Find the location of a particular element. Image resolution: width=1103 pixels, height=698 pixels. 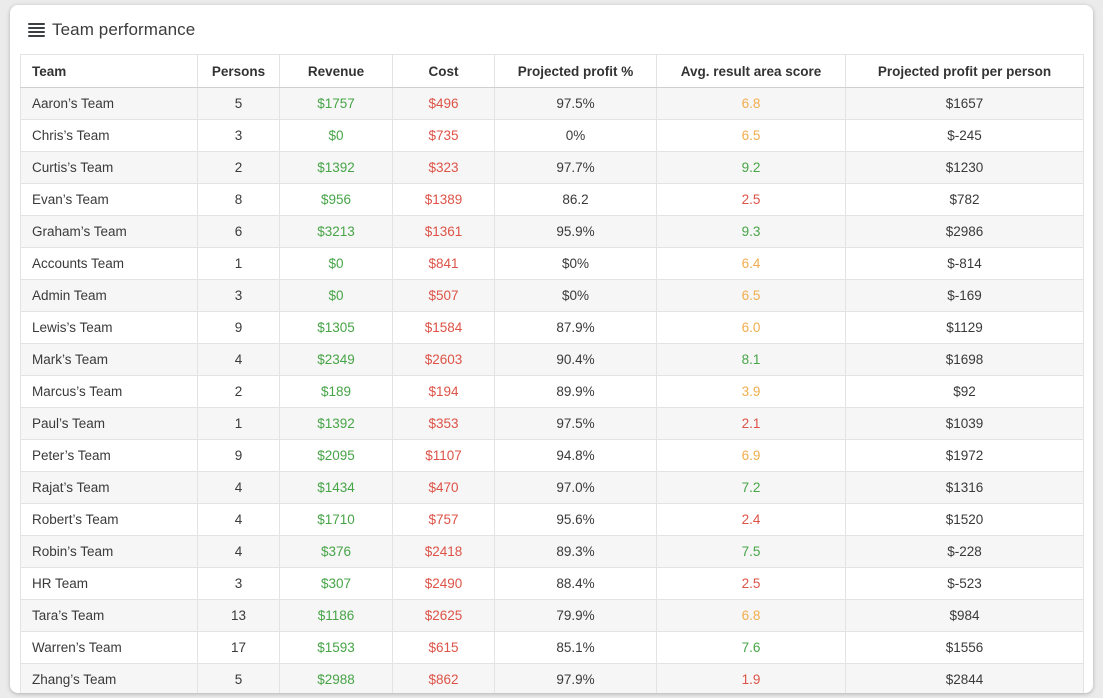

column-header-profit_per_person: Projected profit per person is located at coordinates (964, 71).